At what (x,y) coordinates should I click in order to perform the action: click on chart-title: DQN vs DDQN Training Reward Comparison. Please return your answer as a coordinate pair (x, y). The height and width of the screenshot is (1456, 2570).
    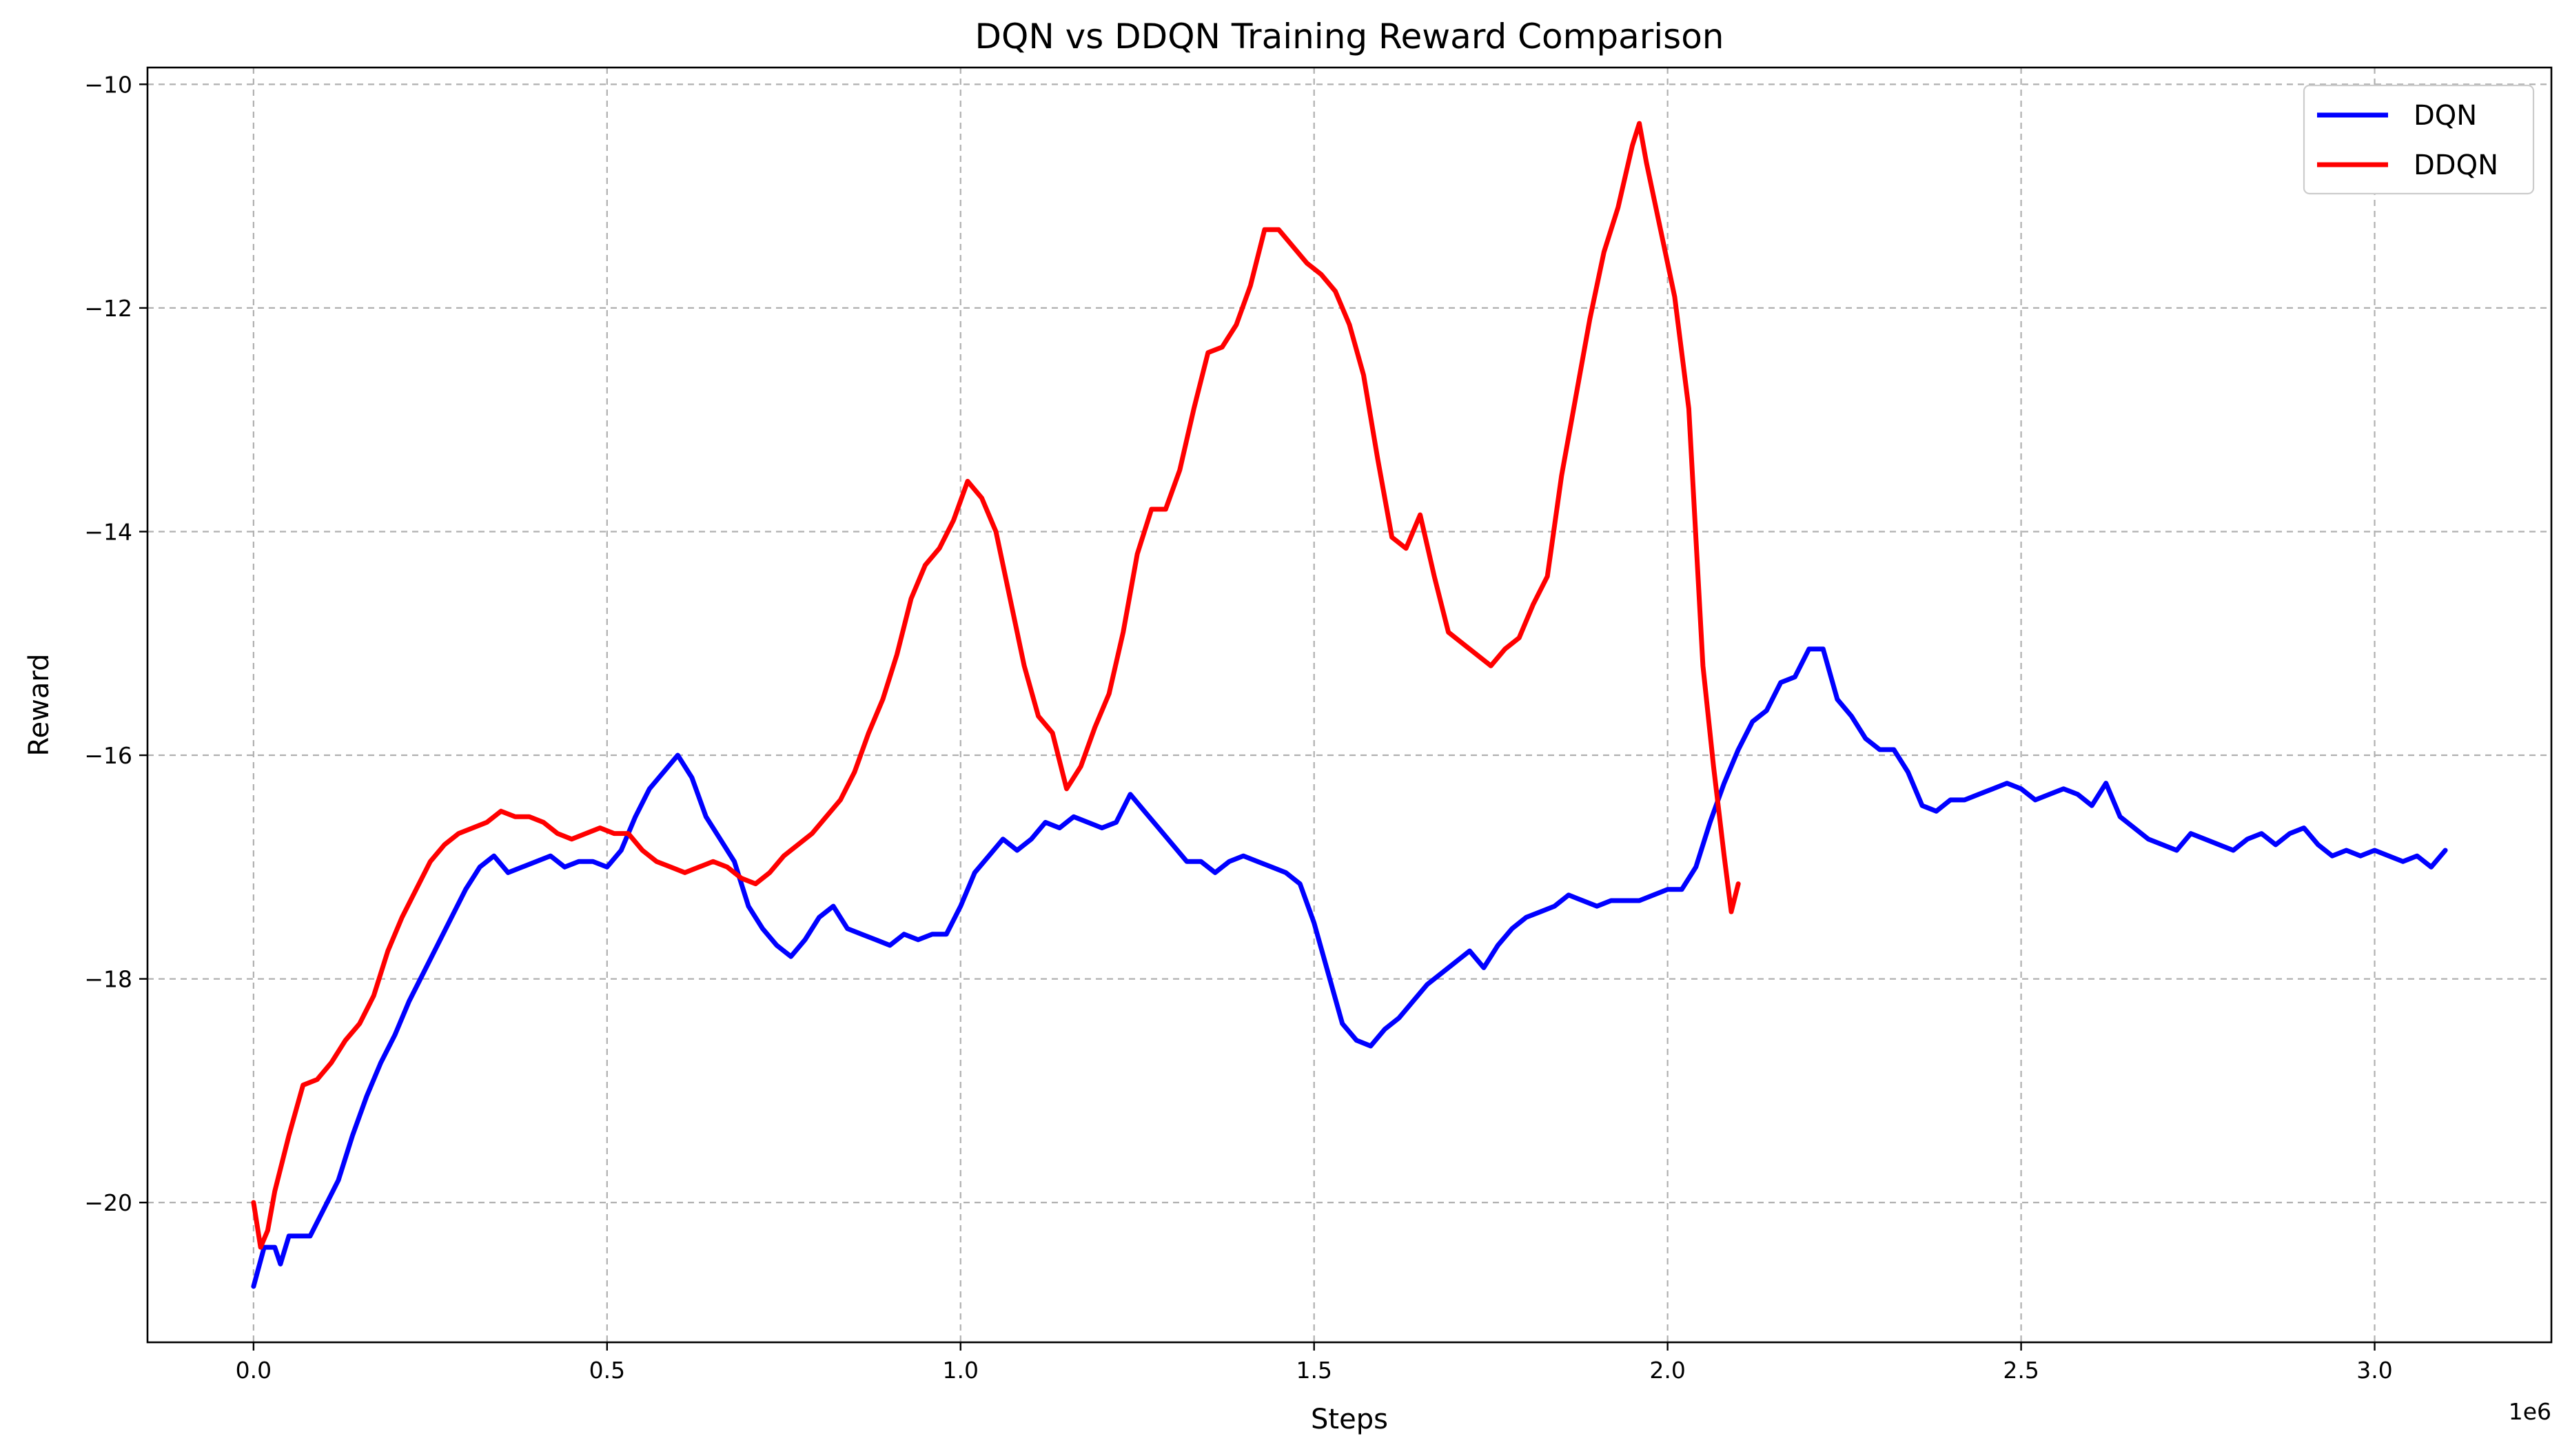
    Looking at the image, I should click on (1349, 37).